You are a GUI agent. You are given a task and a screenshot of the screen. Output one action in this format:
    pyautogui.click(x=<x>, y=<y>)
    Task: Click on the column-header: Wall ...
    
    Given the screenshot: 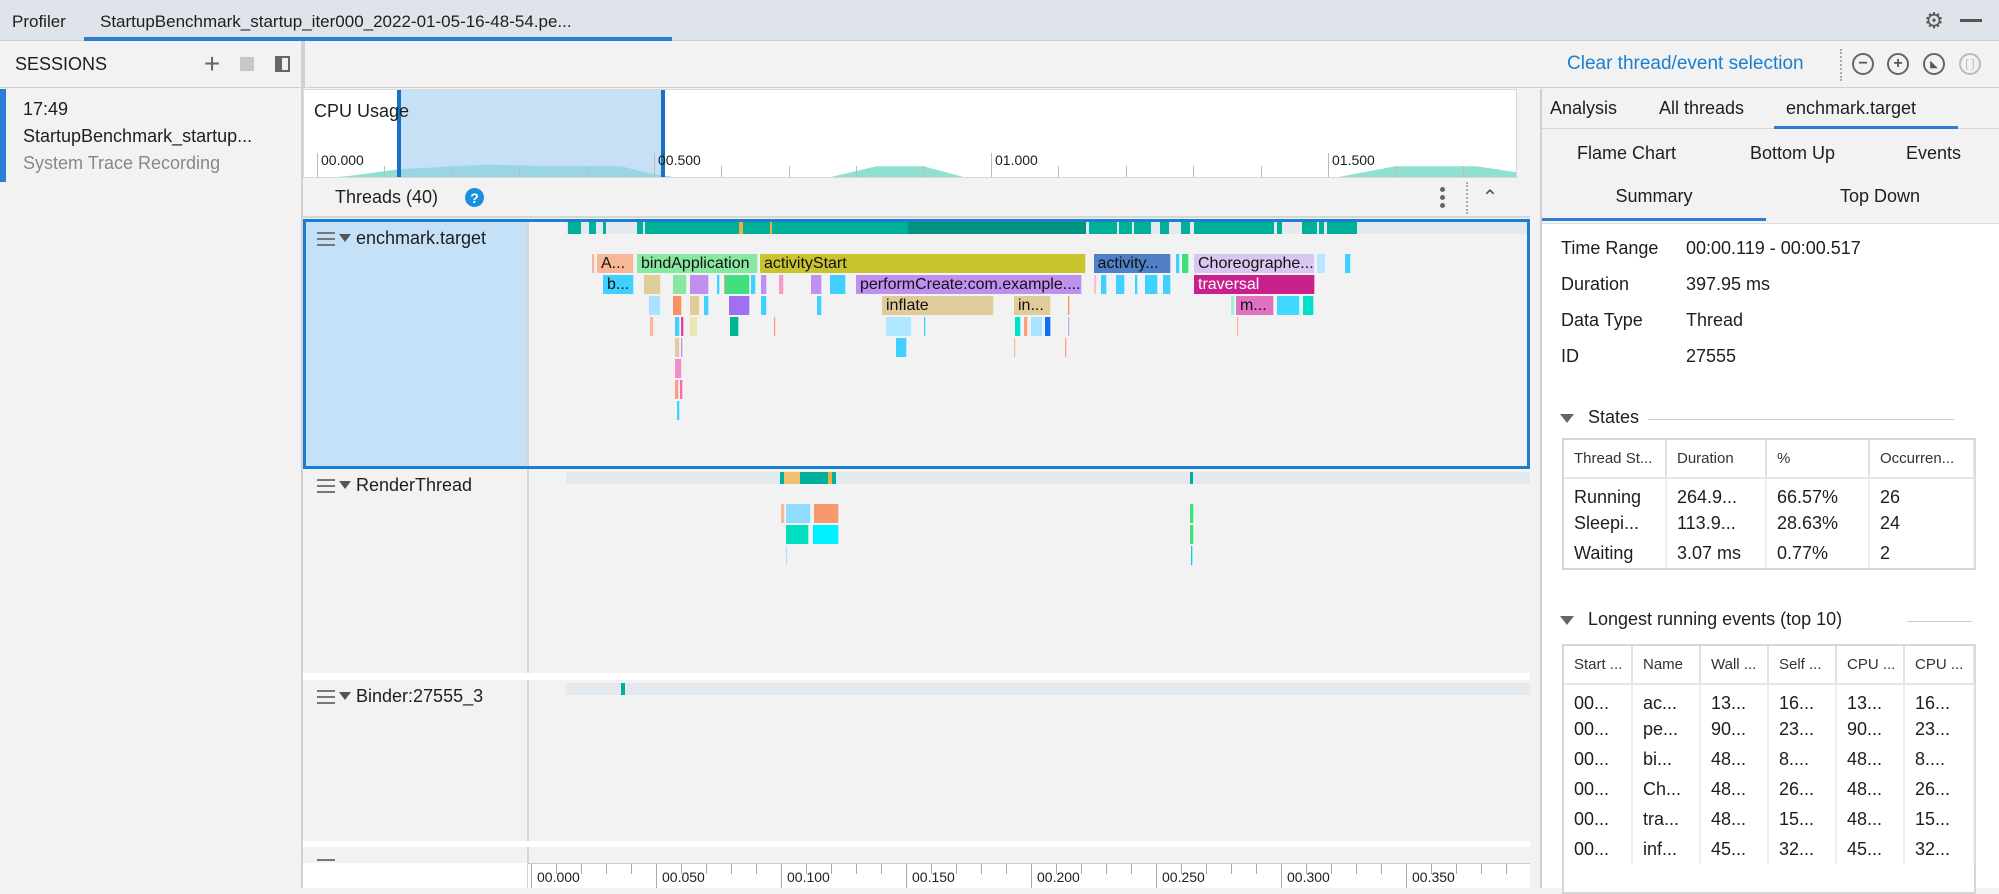 What is the action you would take?
    pyautogui.click(x=1734, y=665)
    